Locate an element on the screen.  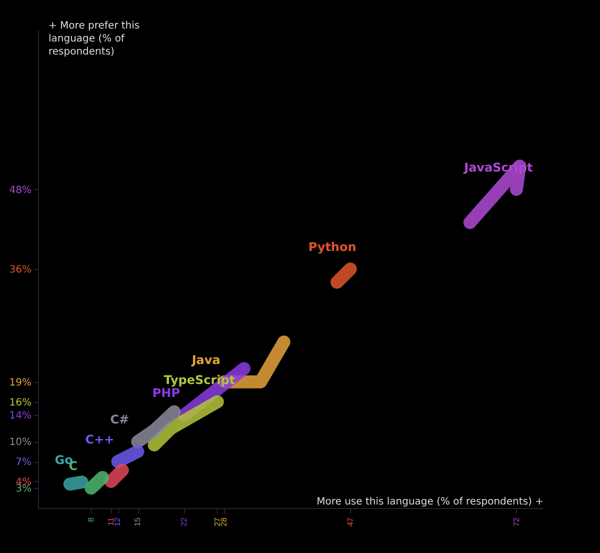
series-label: C# is located at coordinates (120, 419).